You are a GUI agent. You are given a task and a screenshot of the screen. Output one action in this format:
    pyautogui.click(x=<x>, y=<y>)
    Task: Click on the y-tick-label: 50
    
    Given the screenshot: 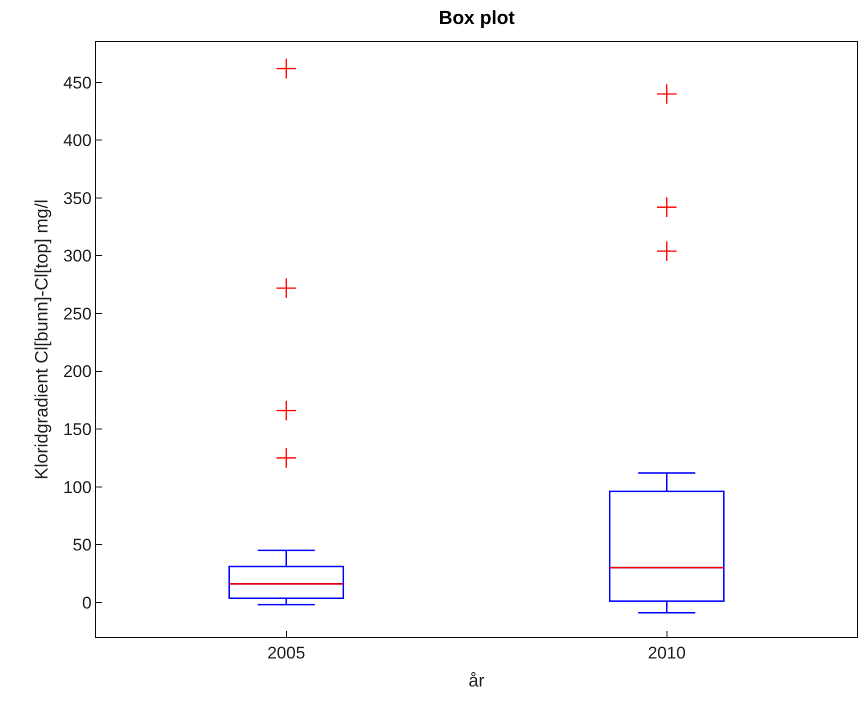 What is the action you would take?
    pyautogui.click(x=82, y=545)
    